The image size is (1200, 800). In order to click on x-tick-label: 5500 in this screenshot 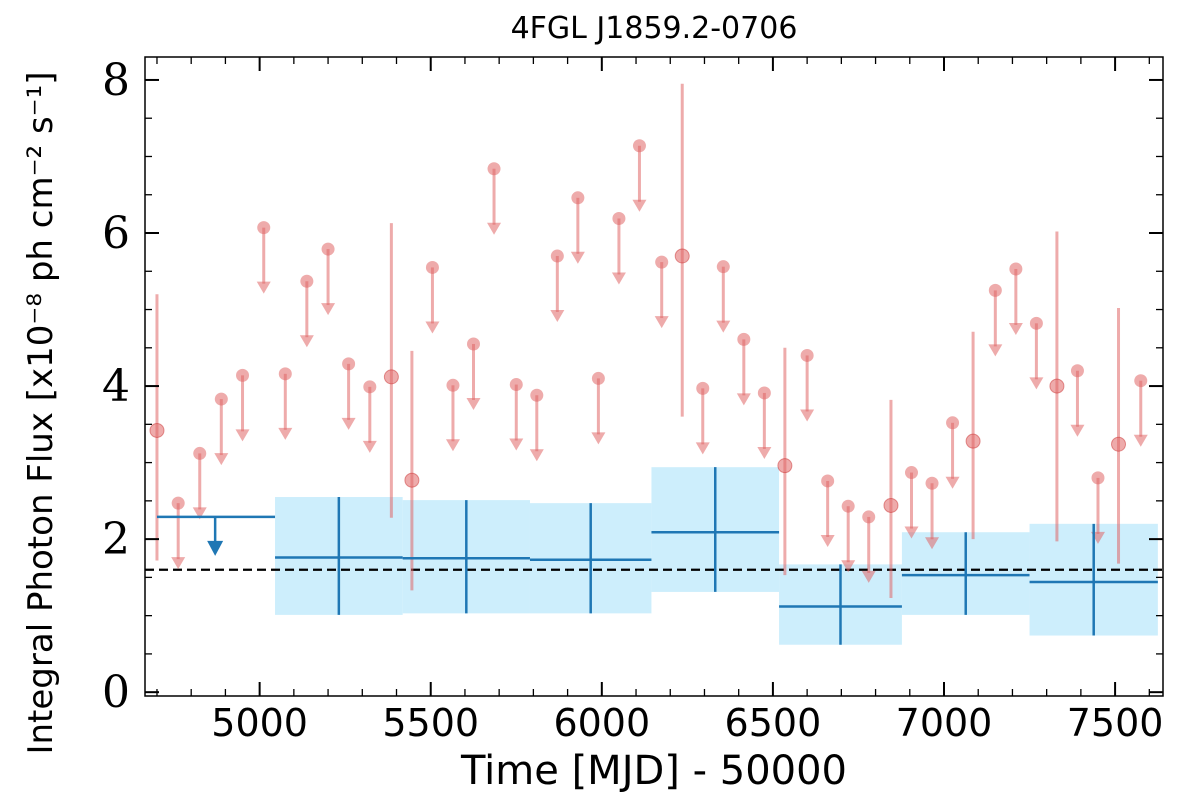, I will do `click(430, 723)`.